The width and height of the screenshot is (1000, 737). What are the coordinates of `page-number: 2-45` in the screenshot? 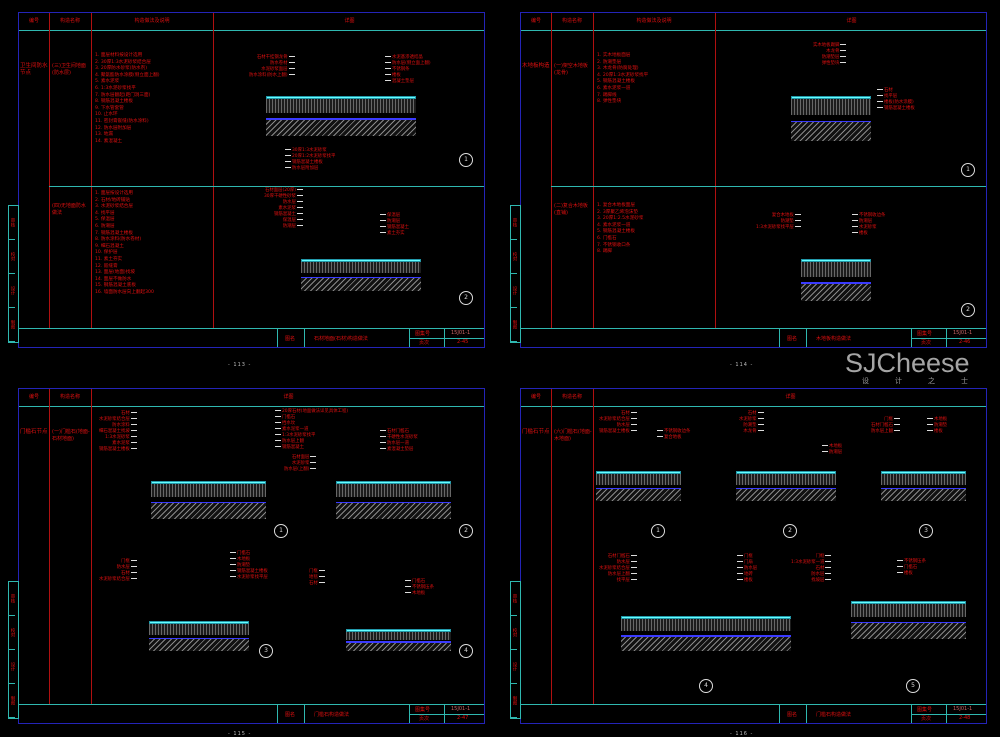 It's located at (463, 342).